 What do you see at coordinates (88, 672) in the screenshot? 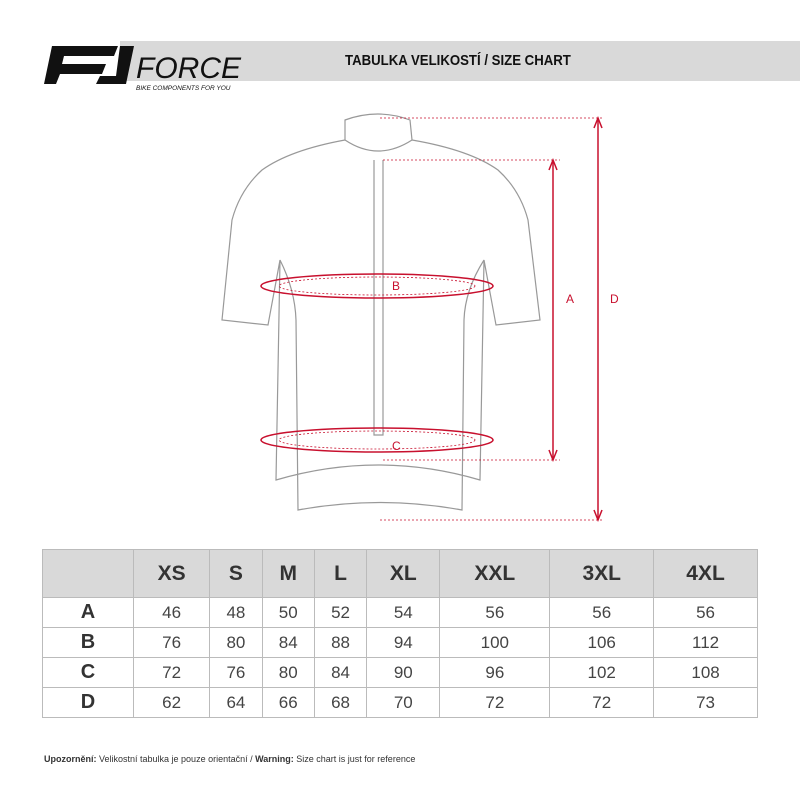
I see `row-label: C` at bounding box center [88, 672].